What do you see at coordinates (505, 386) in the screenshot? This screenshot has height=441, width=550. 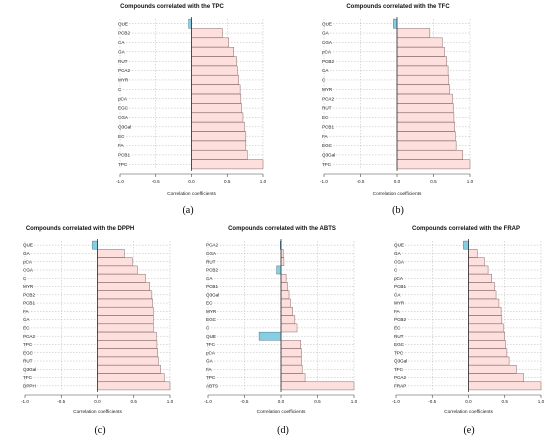 I see `bar-FRAP` at bounding box center [505, 386].